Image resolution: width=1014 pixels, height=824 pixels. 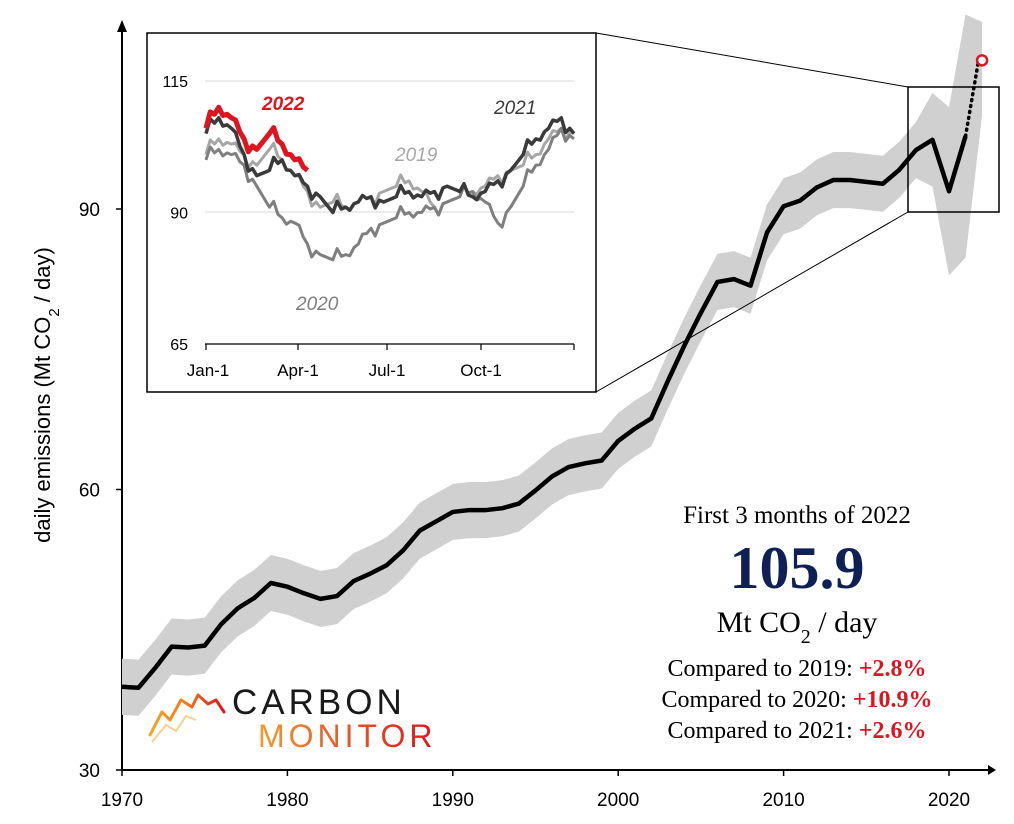 I want to click on projection-marker, so click(x=982, y=60).